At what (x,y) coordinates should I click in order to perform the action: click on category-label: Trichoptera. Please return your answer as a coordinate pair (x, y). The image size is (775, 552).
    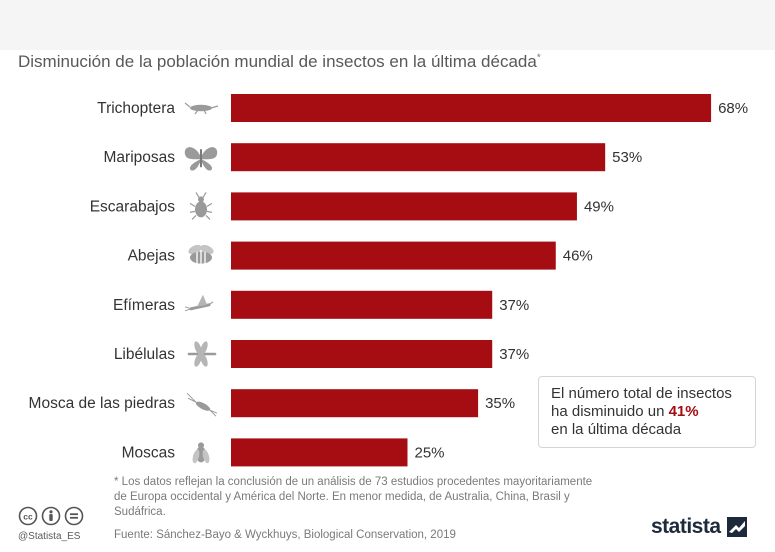
    Looking at the image, I should click on (136, 108).